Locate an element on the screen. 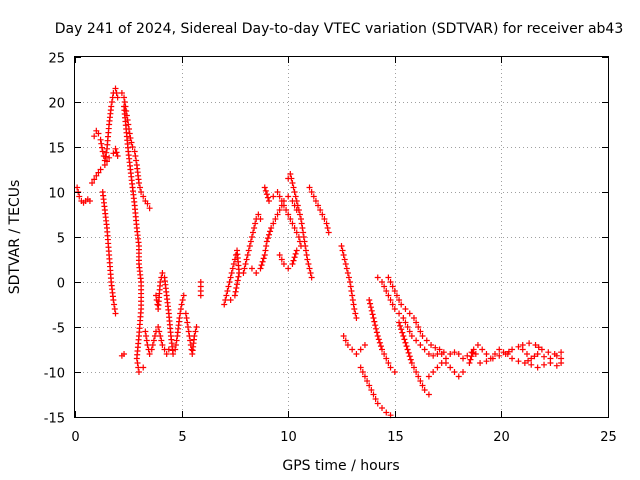 This screenshot has width=640, height=480. y-tick-labels: -15 -10 -5 0 5 10 15 20 25 is located at coordinates (54, 239).